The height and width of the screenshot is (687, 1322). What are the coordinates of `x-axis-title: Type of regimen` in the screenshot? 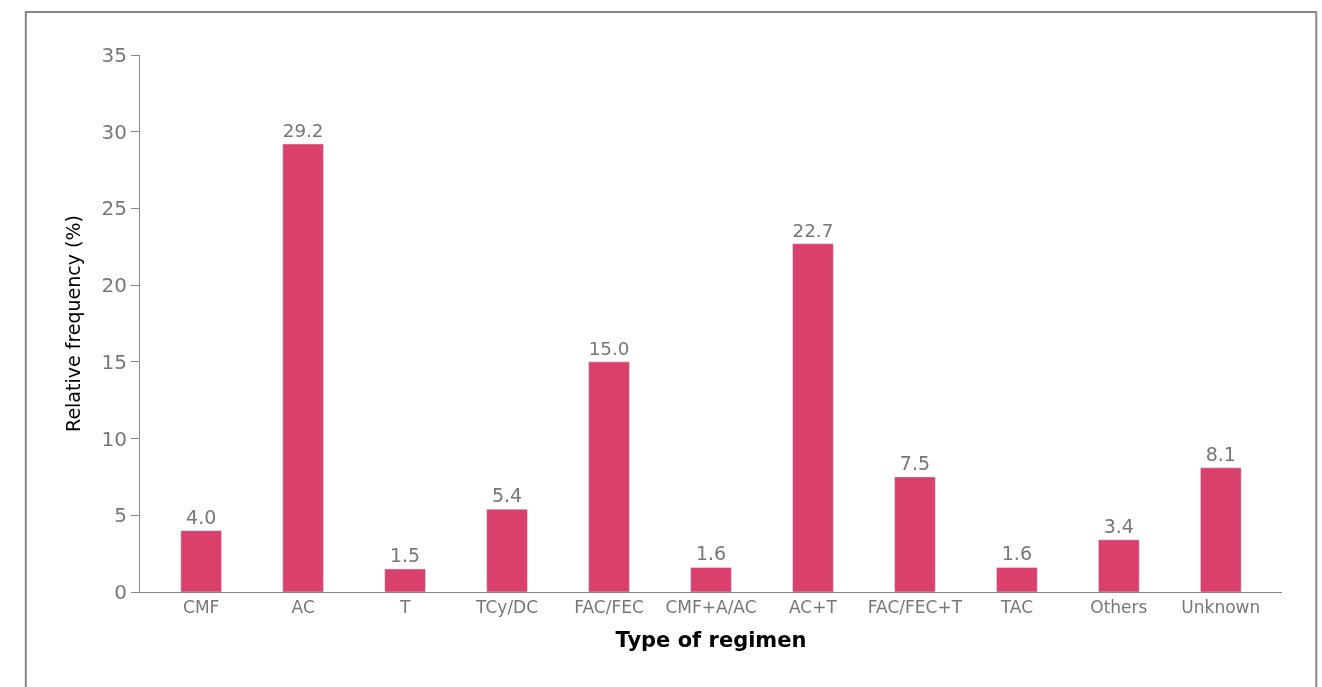 It's located at (711, 639).